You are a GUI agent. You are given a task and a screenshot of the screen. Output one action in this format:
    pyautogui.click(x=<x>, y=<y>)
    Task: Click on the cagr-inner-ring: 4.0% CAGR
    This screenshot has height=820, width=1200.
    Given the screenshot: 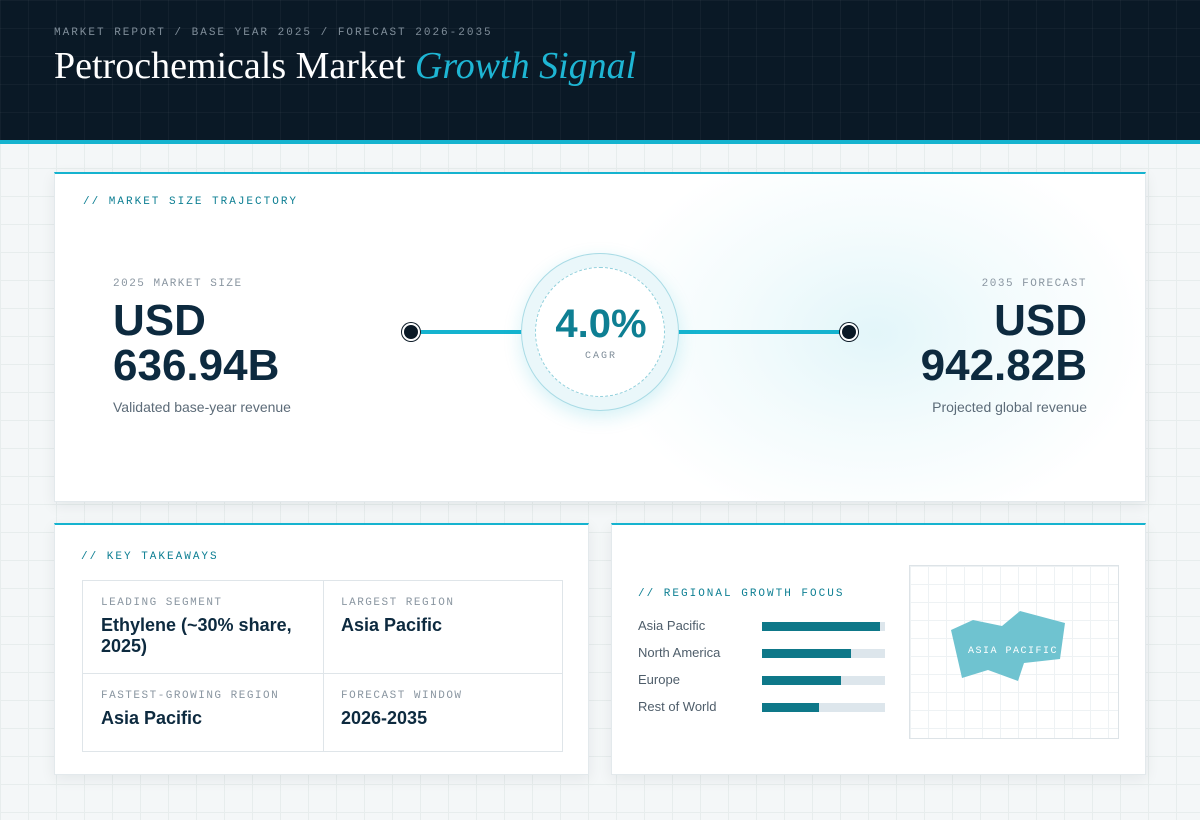 What is the action you would take?
    pyautogui.click(x=600, y=332)
    